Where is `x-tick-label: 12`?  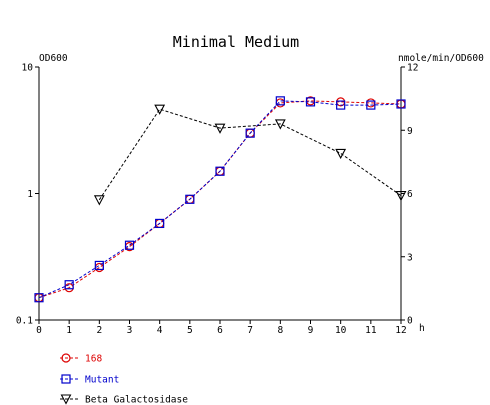
x-tick-label: 12 is located at coordinates (400, 330).